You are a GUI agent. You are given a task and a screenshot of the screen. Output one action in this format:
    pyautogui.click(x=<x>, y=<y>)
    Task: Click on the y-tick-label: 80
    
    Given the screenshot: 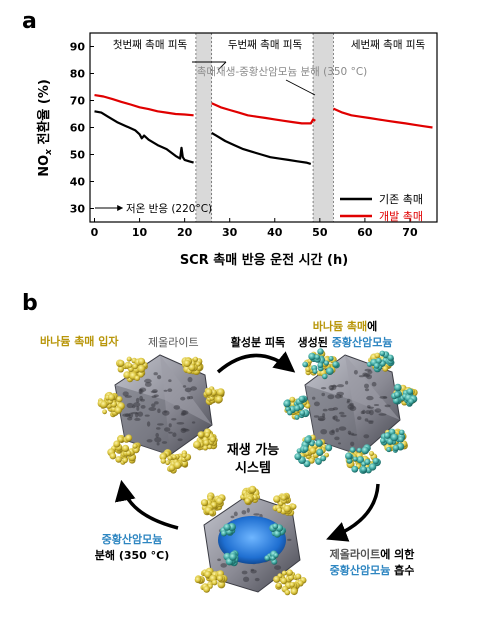 What is the action you would take?
    pyautogui.click(x=78, y=74)
    